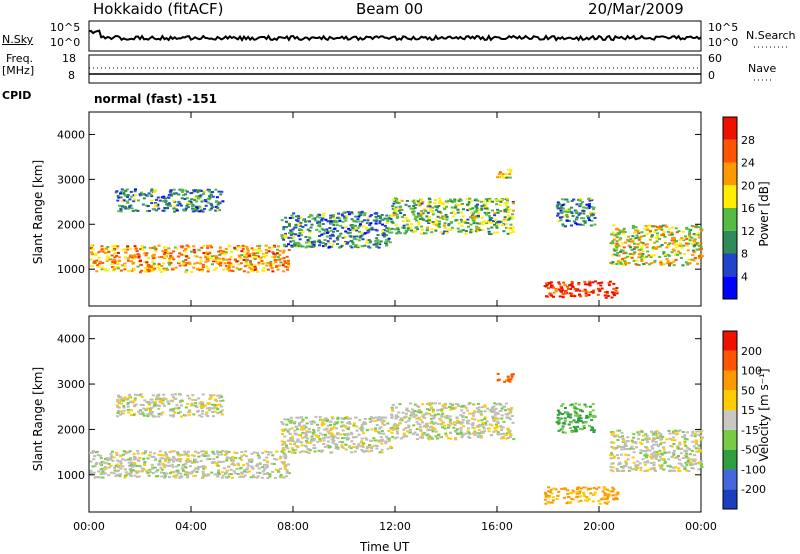 This screenshot has height=554, width=800. Describe the element at coordinates (69, 58) in the screenshot. I see `freq-tick-high: 18` at that location.